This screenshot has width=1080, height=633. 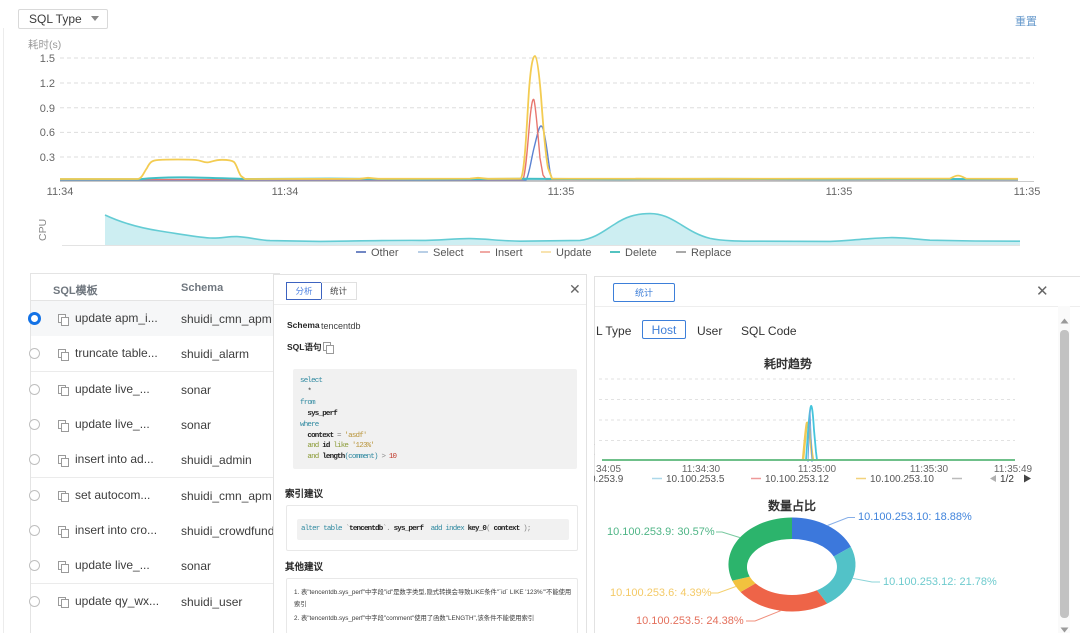 I want to click on svg-text: Select, so click(x=448, y=253).